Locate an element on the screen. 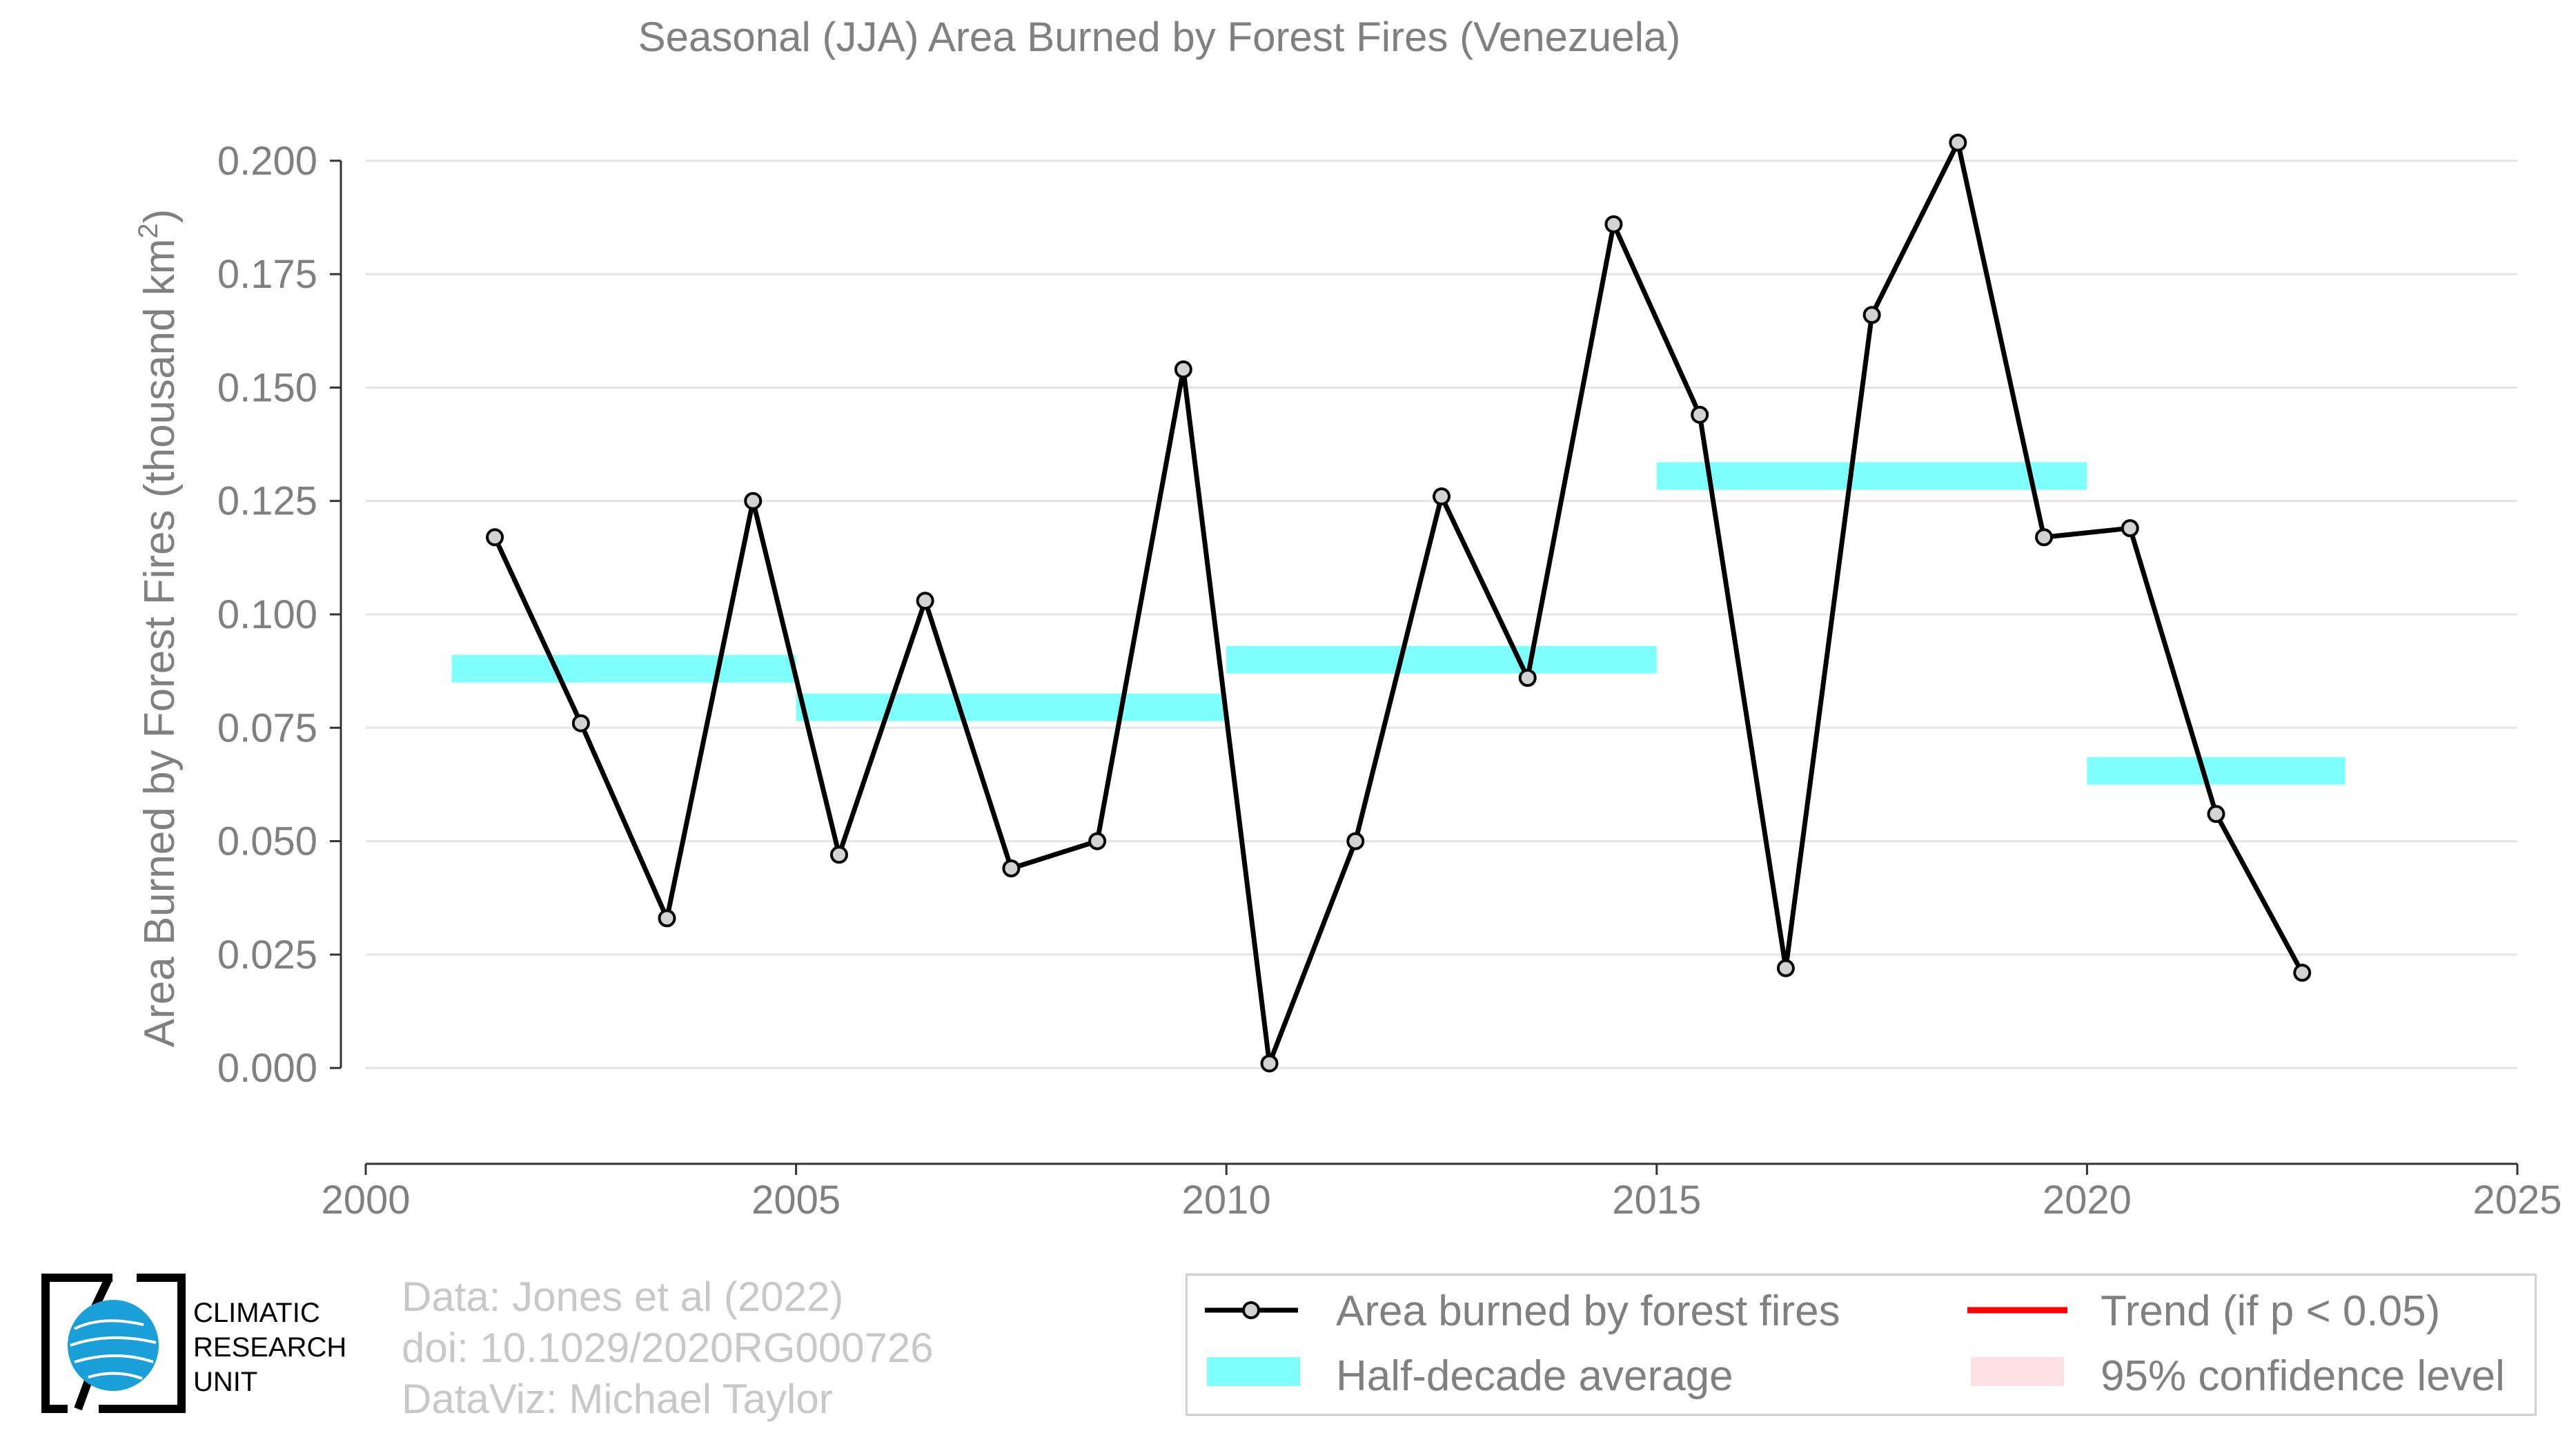 This screenshot has height=1451, width=2576. logo-text-line-3: UNIT is located at coordinates (225, 1382).